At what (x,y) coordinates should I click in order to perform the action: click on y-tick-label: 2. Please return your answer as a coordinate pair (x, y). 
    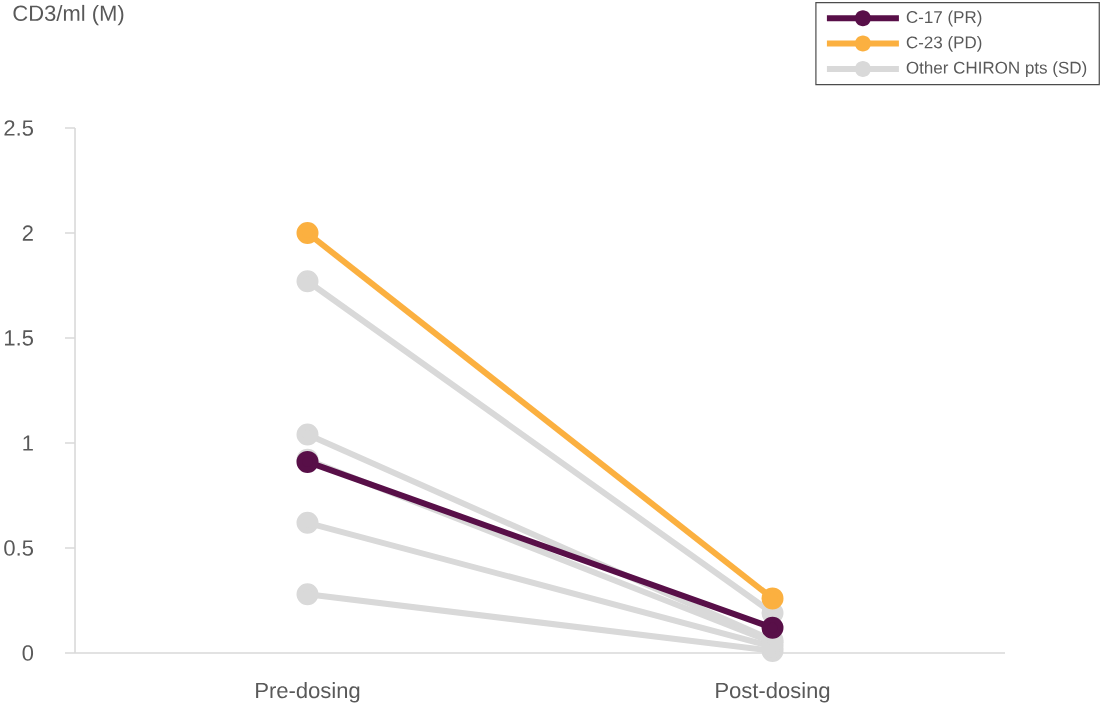
    Looking at the image, I should click on (27, 233).